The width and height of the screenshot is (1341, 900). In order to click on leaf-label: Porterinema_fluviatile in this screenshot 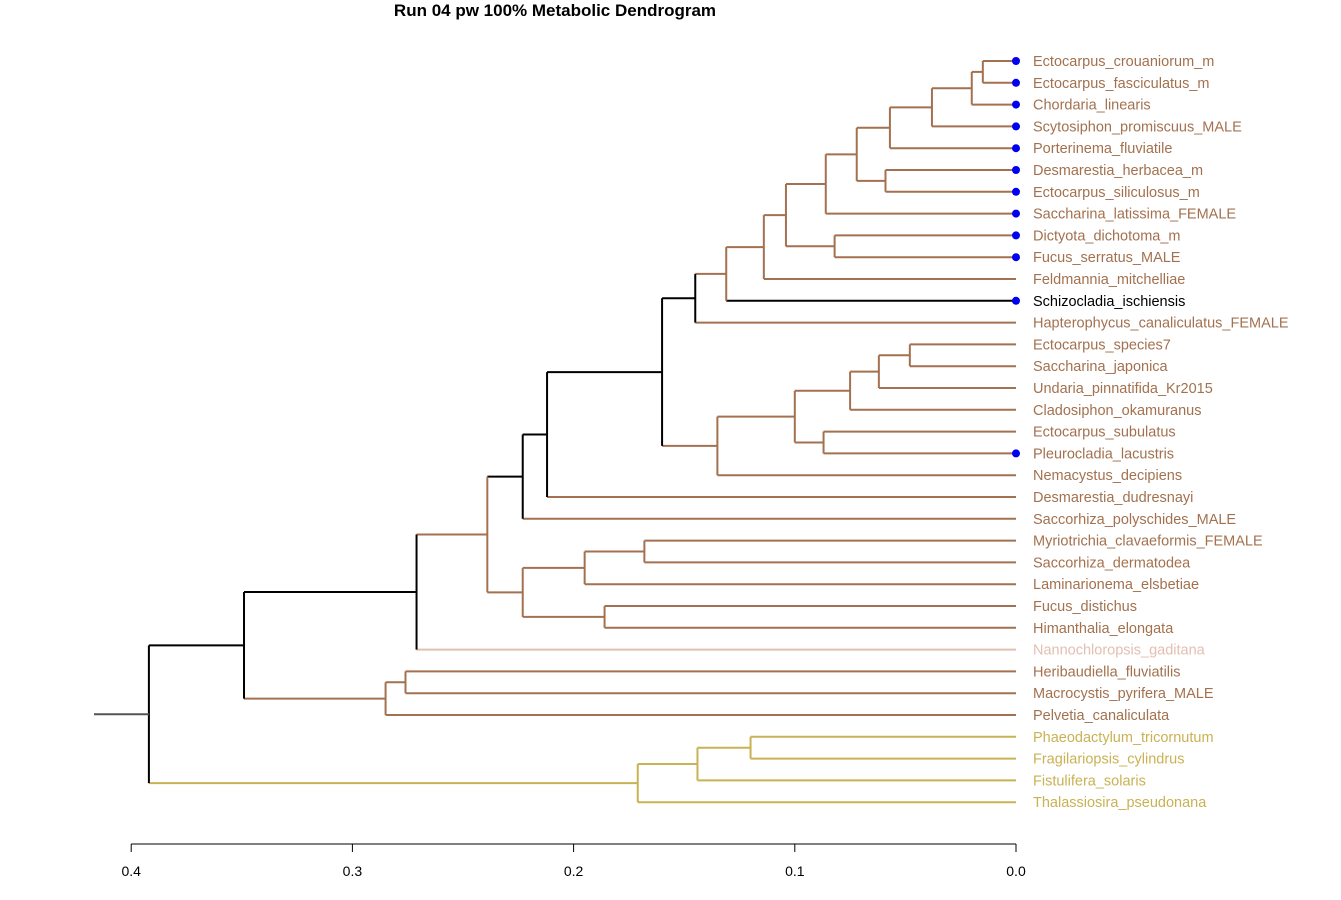, I will do `click(1102, 149)`.